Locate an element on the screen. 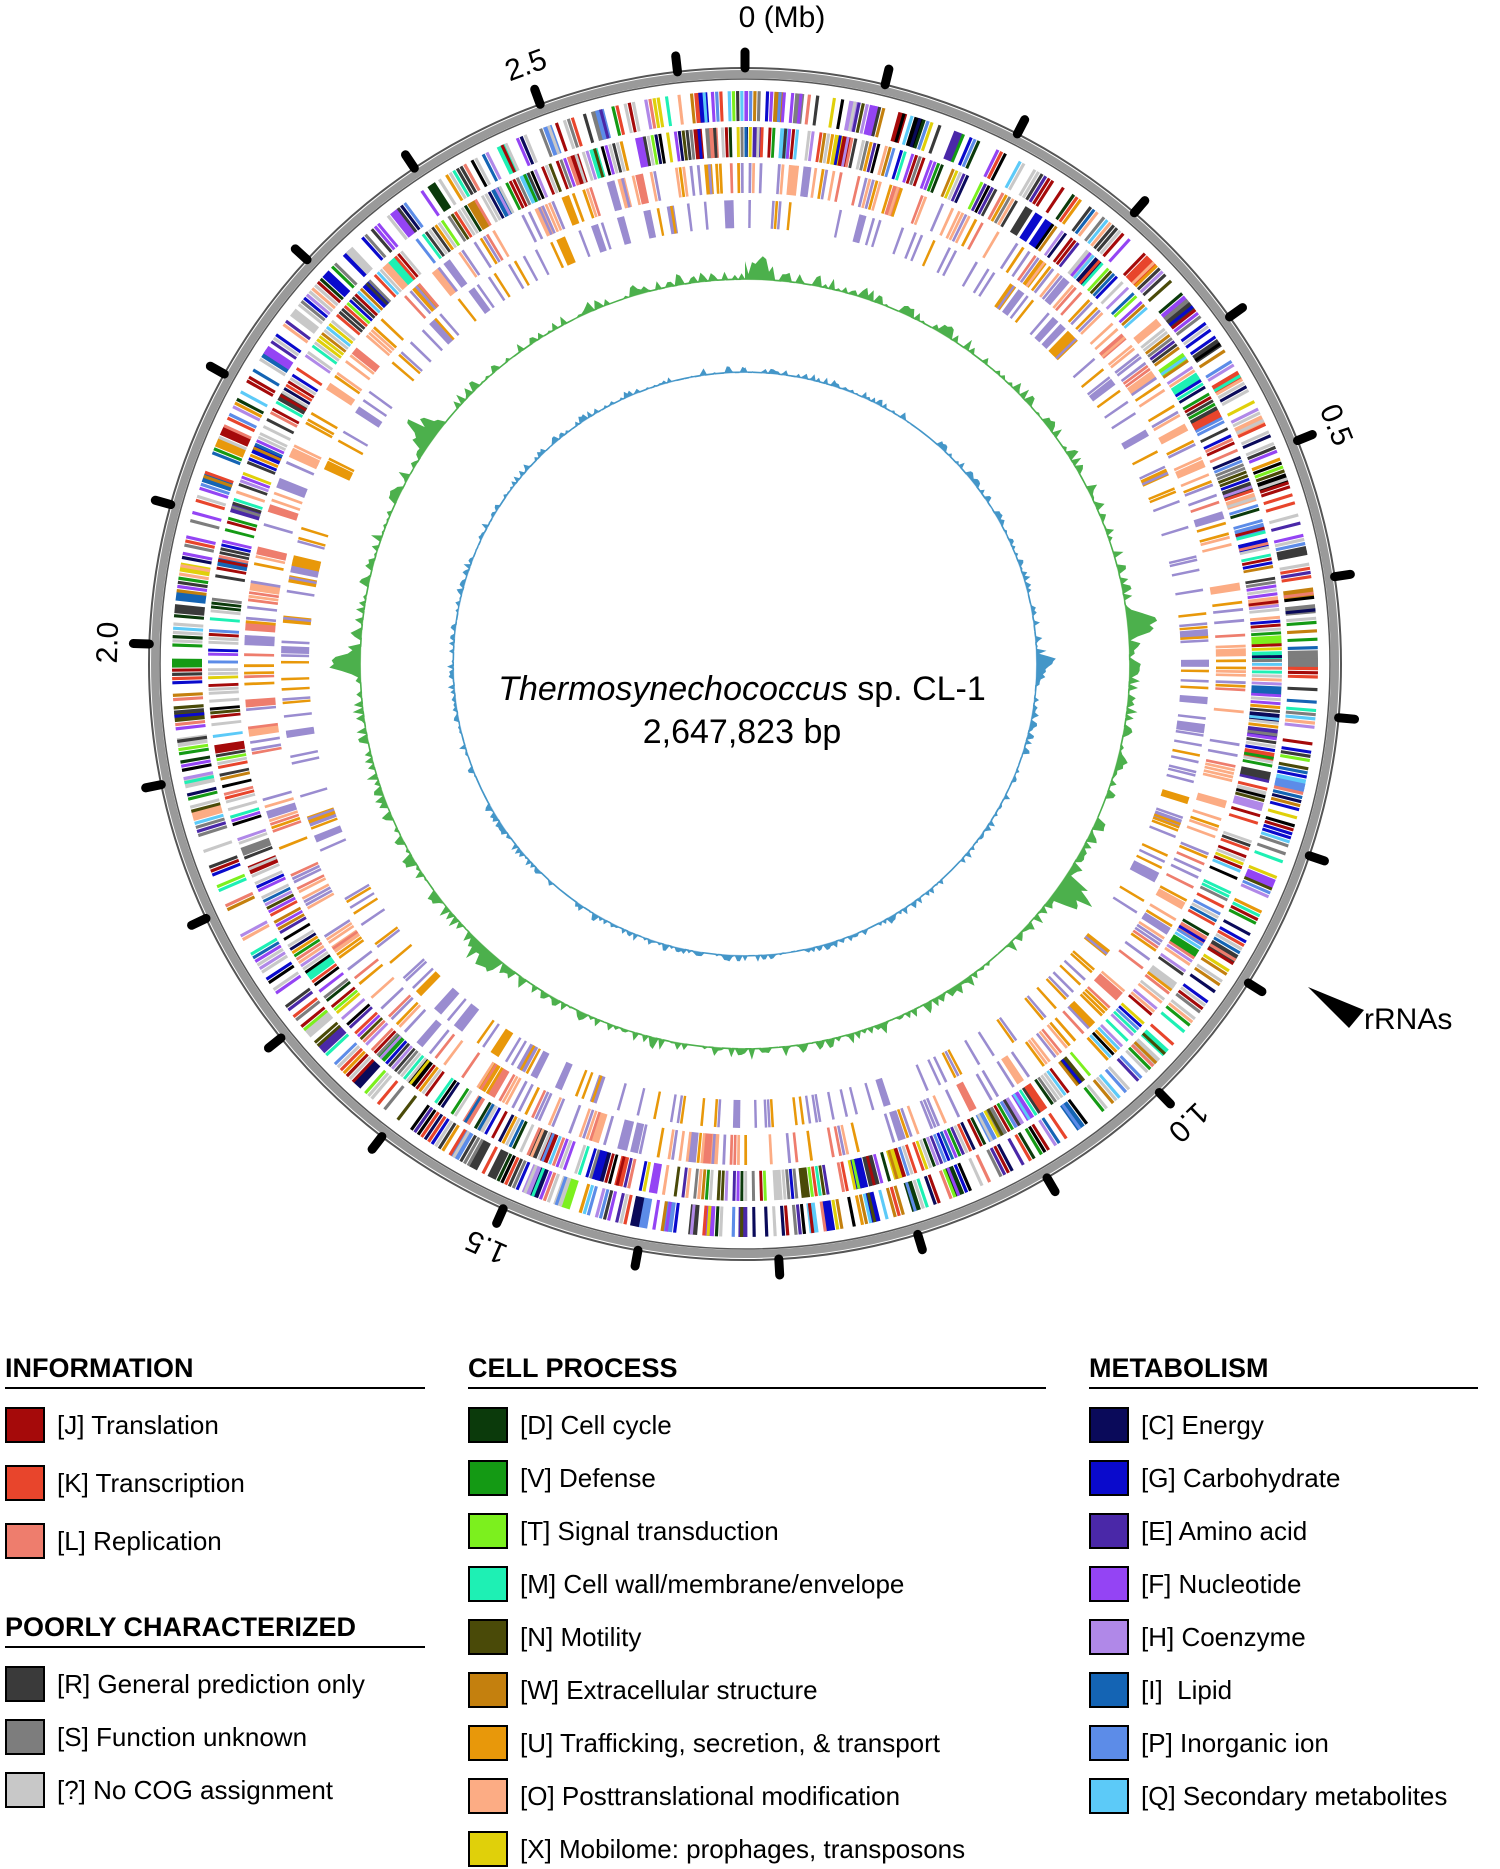 This screenshot has width=1500, height=1869. legend-item-lipid: [I] Lipid is located at coordinates (1160, 1690).